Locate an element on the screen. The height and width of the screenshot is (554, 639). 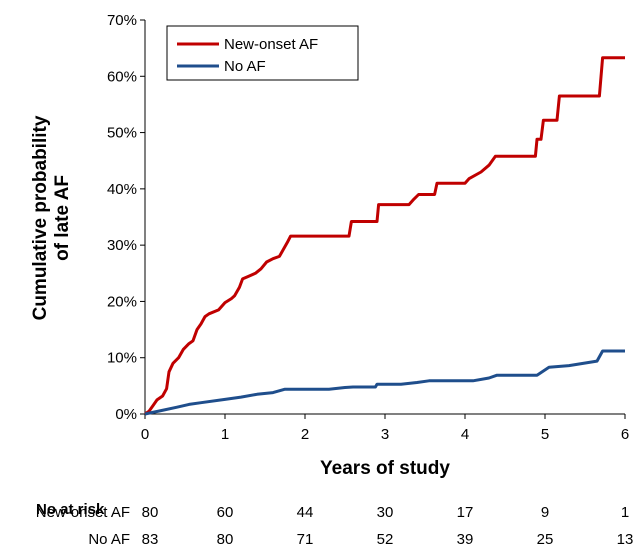
x-axis-title: Years of study is located at coordinates (385, 468).